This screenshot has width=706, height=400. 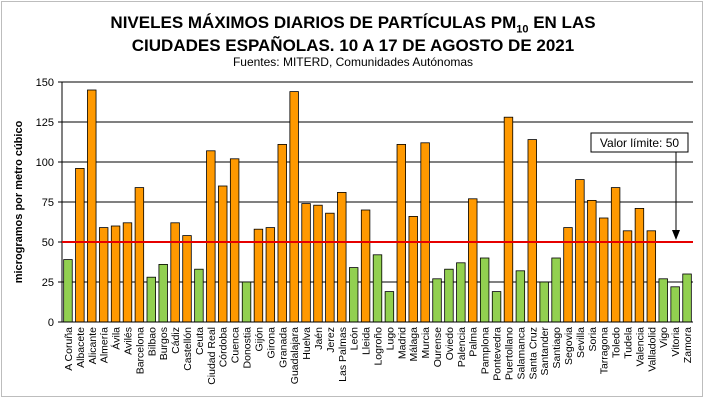 I want to click on bar-Zamora, so click(x=687, y=298).